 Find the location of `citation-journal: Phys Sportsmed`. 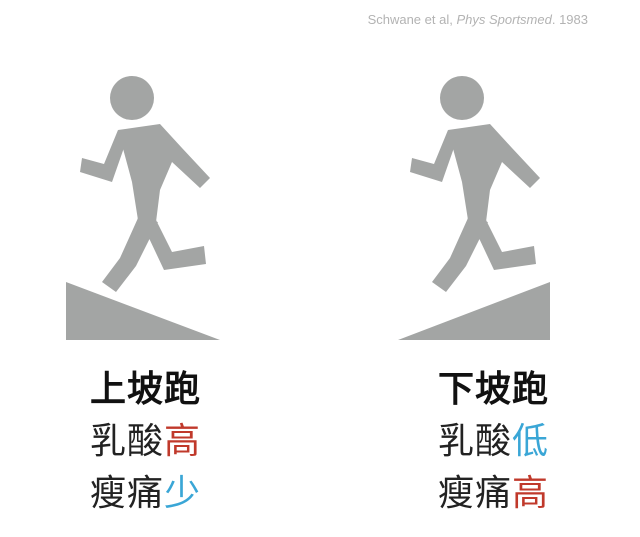

citation-journal: Phys Sportsmed is located at coordinates (504, 19).